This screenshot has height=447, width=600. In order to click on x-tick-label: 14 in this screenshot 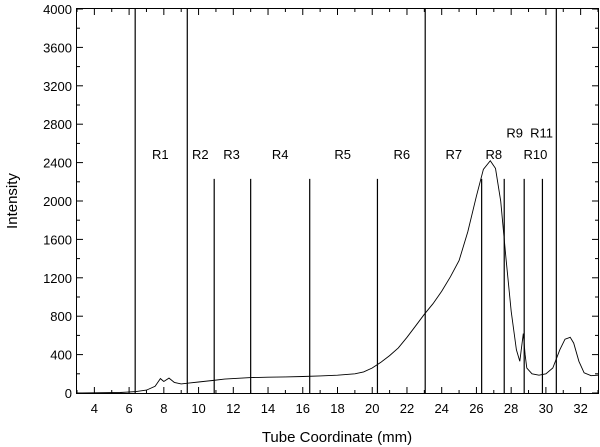, I will do `click(268, 408)`.